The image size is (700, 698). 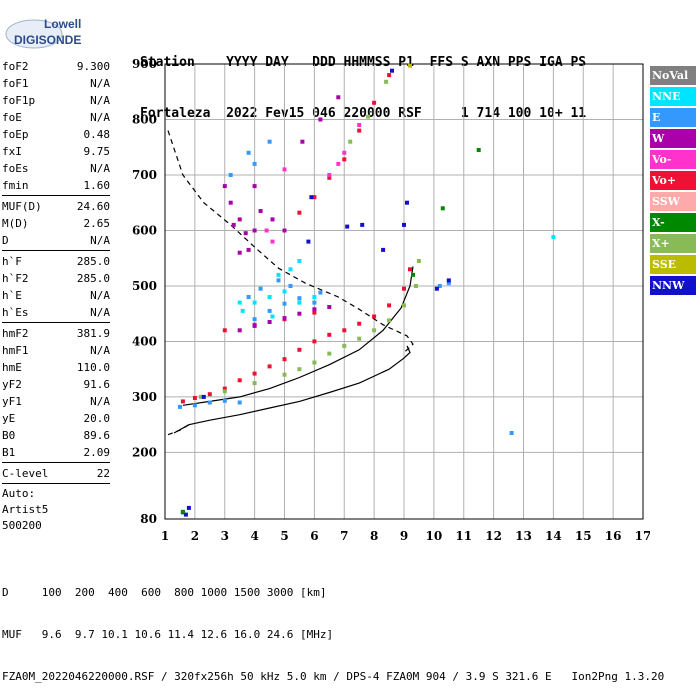 I want to click on legend-item: NoVal, so click(x=673, y=75).